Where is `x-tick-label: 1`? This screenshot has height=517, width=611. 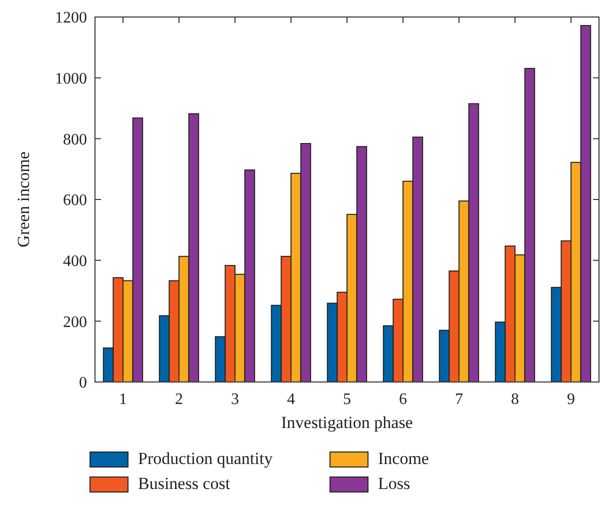 x-tick-label: 1 is located at coordinates (123, 399).